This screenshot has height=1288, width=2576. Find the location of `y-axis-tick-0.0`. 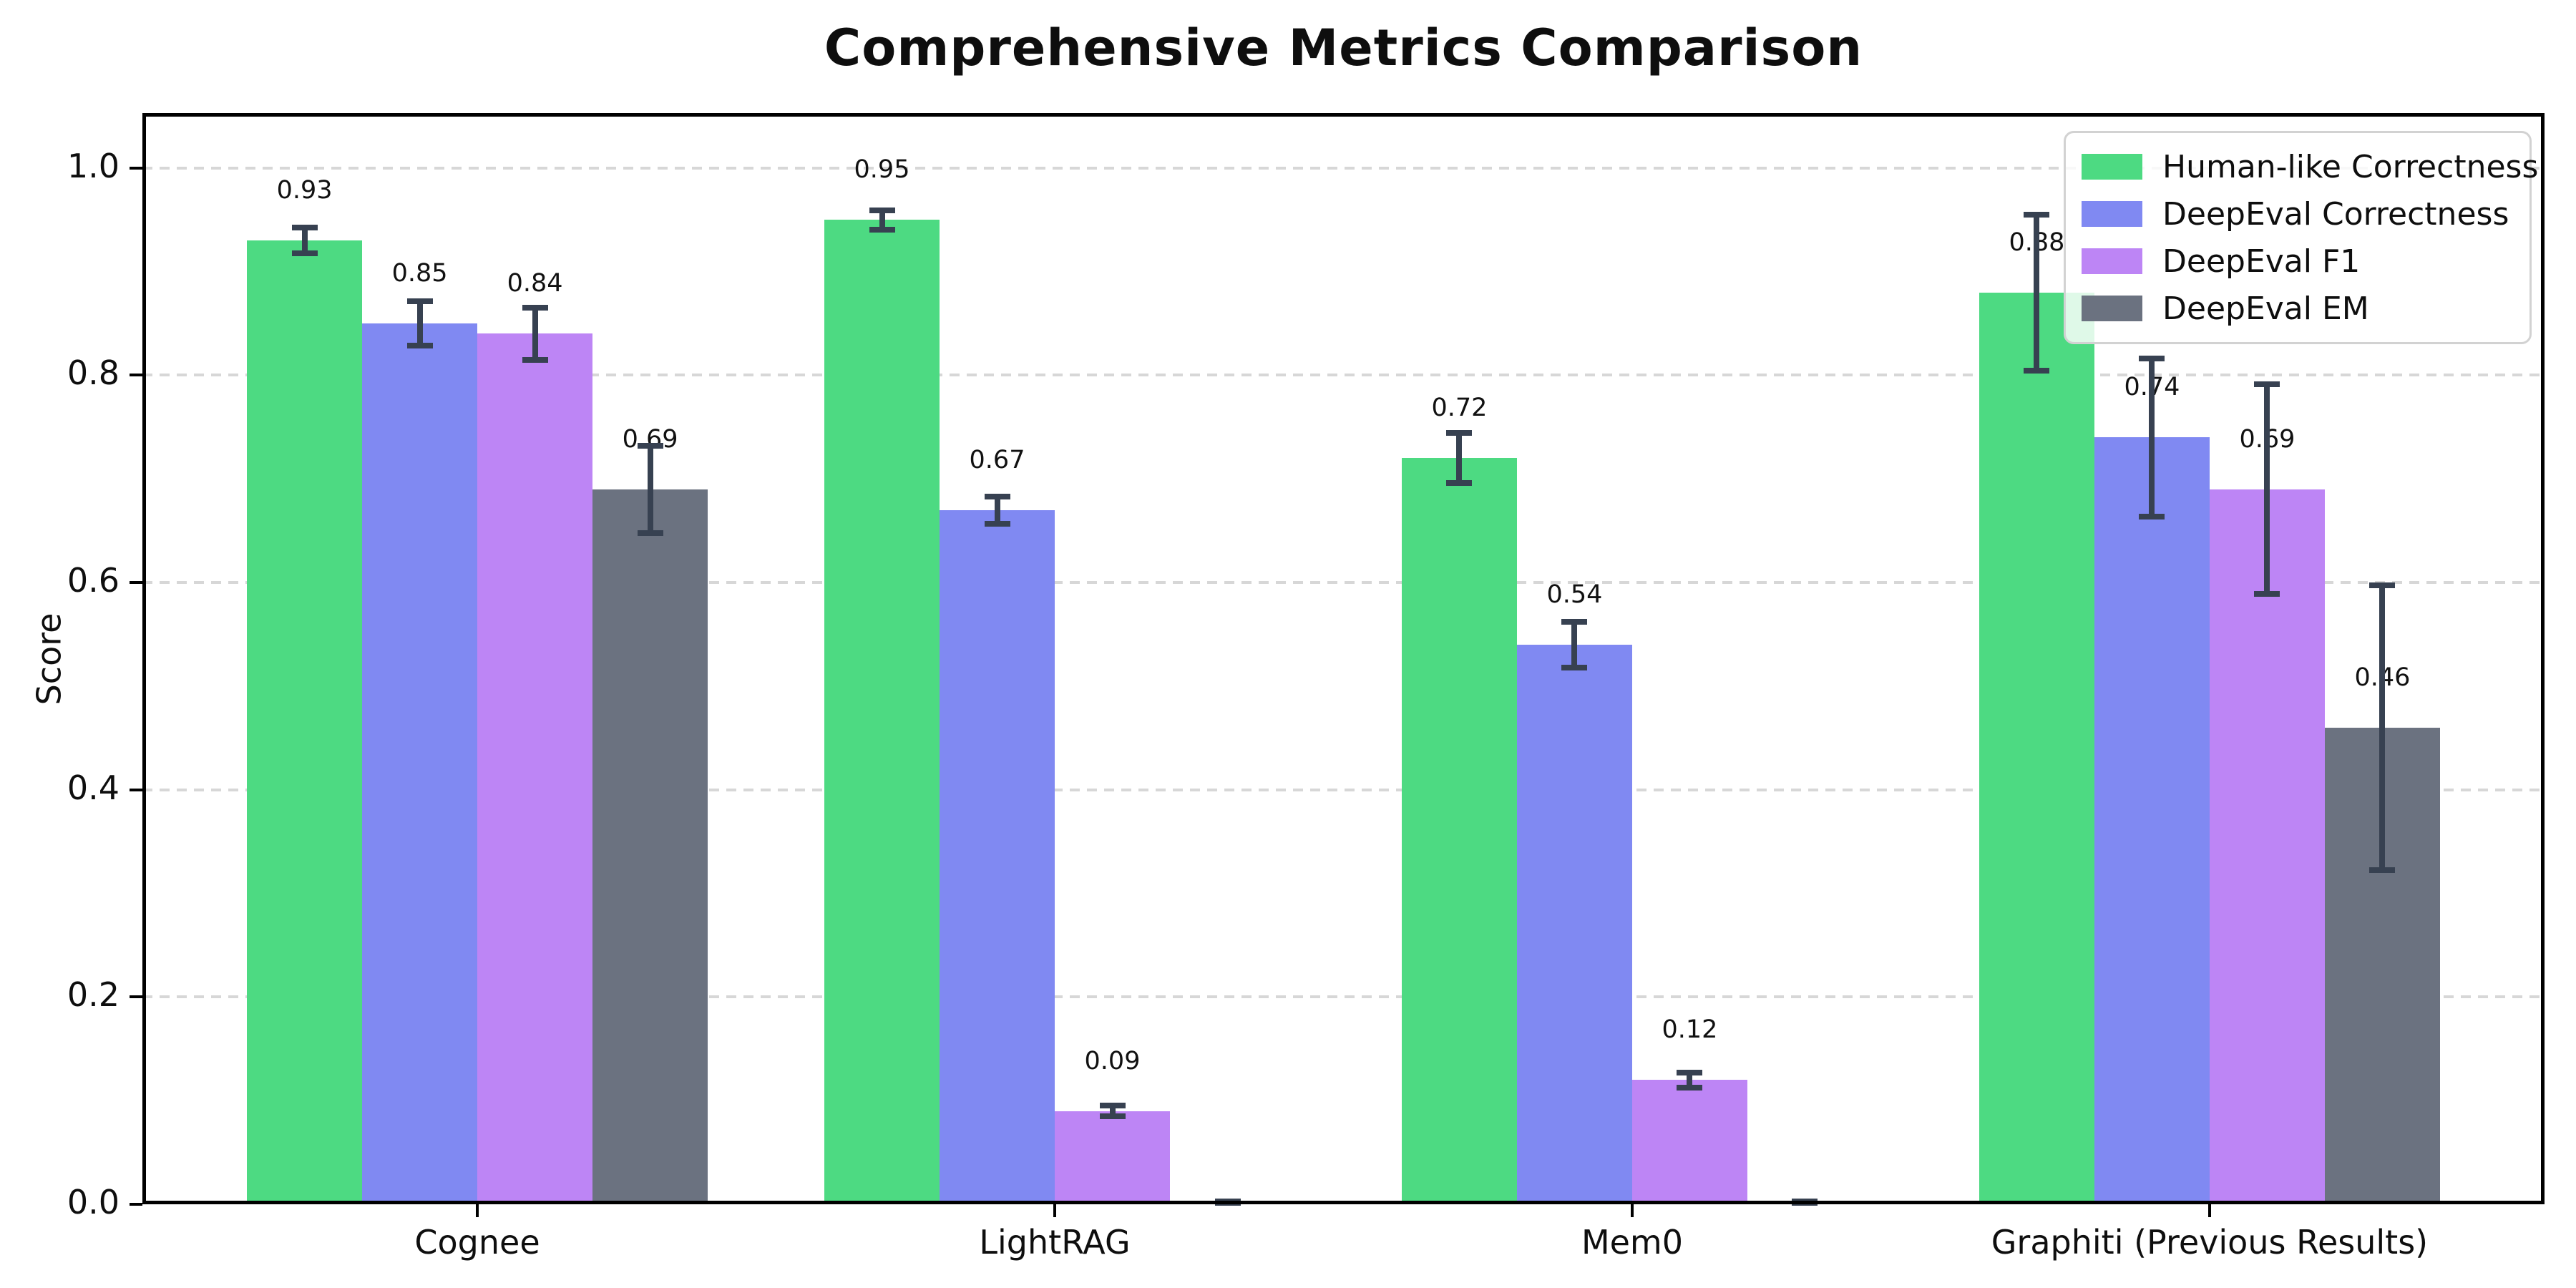

y-axis-tick-0.0 is located at coordinates (136, 1204).